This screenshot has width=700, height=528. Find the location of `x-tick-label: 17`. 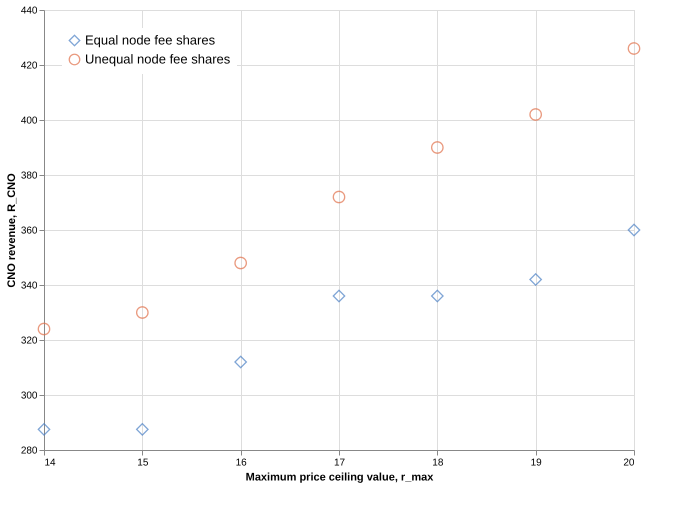

x-tick-label: 17 is located at coordinates (340, 463).